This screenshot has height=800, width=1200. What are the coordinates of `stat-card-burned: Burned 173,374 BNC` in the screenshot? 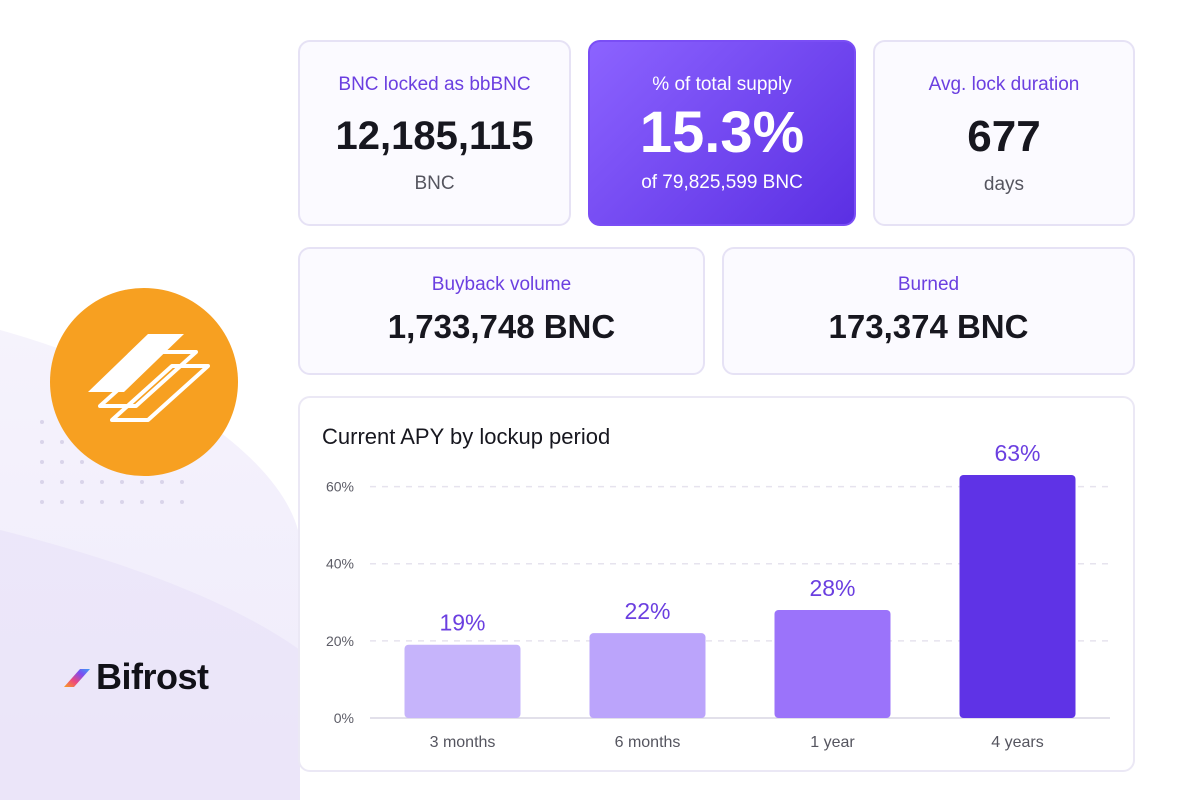 It's located at (928, 311).